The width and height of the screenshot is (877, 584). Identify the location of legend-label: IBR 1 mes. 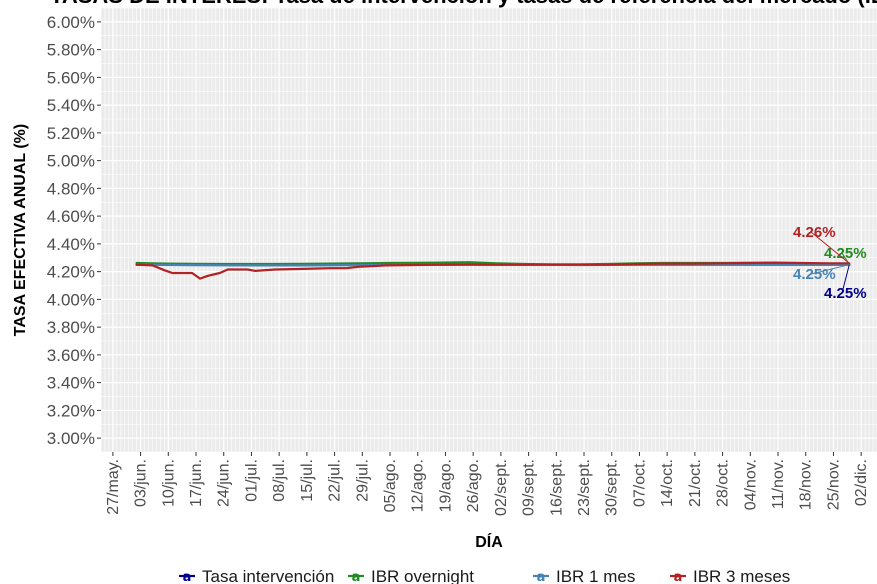
(595, 575).